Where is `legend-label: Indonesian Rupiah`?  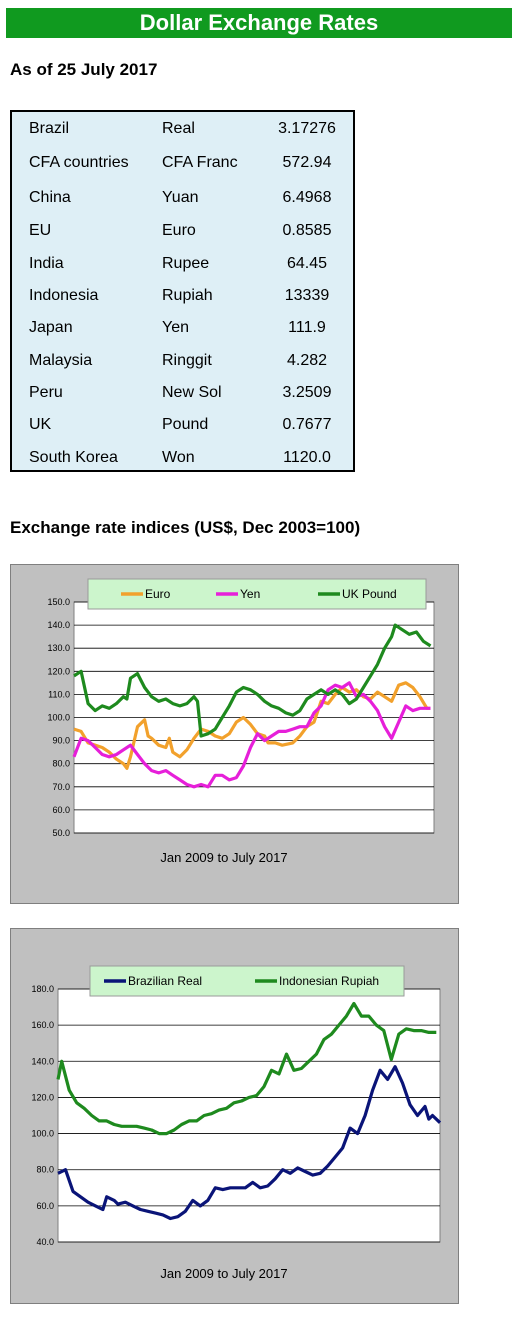 legend-label: Indonesian Rupiah is located at coordinates (329, 981).